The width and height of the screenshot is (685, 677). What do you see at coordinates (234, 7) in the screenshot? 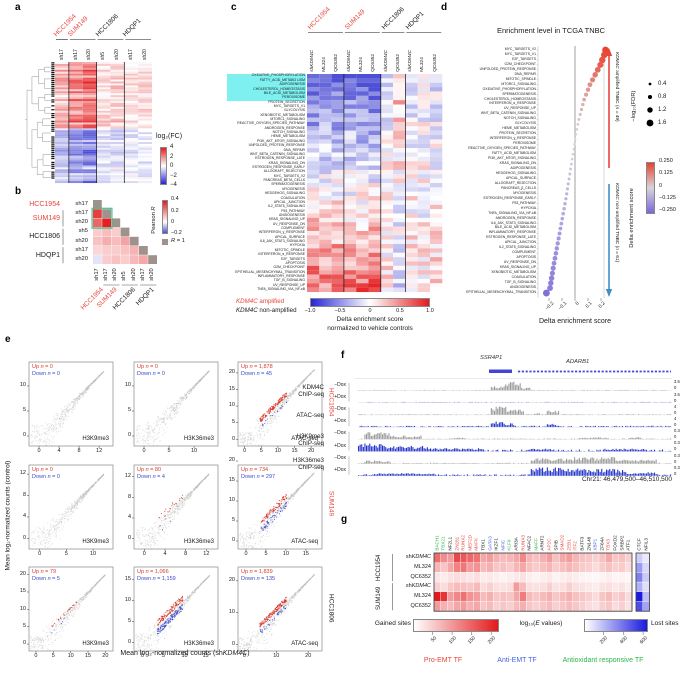
I see `panel-label-c: c` at bounding box center [234, 7].